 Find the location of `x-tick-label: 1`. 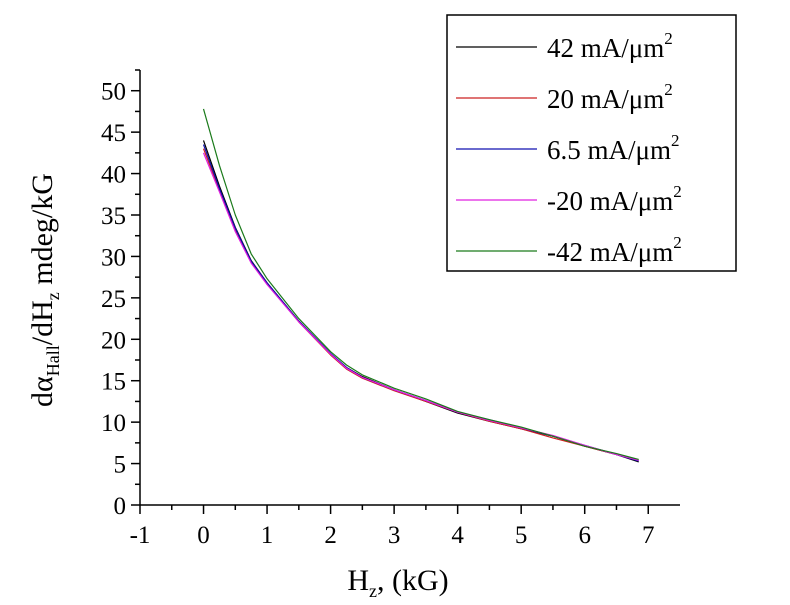

x-tick-label: 1 is located at coordinates (267, 535).